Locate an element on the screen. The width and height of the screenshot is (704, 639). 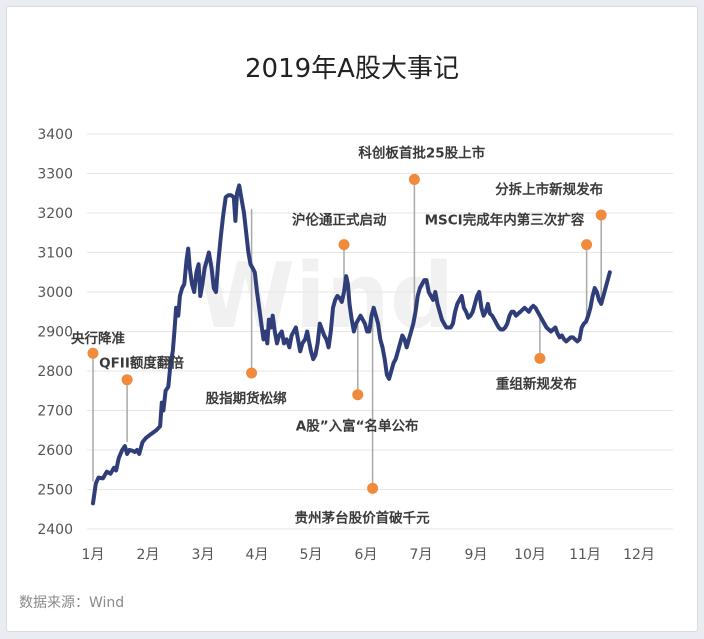
y-tick-label: 3400 is located at coordinates (55, 135).